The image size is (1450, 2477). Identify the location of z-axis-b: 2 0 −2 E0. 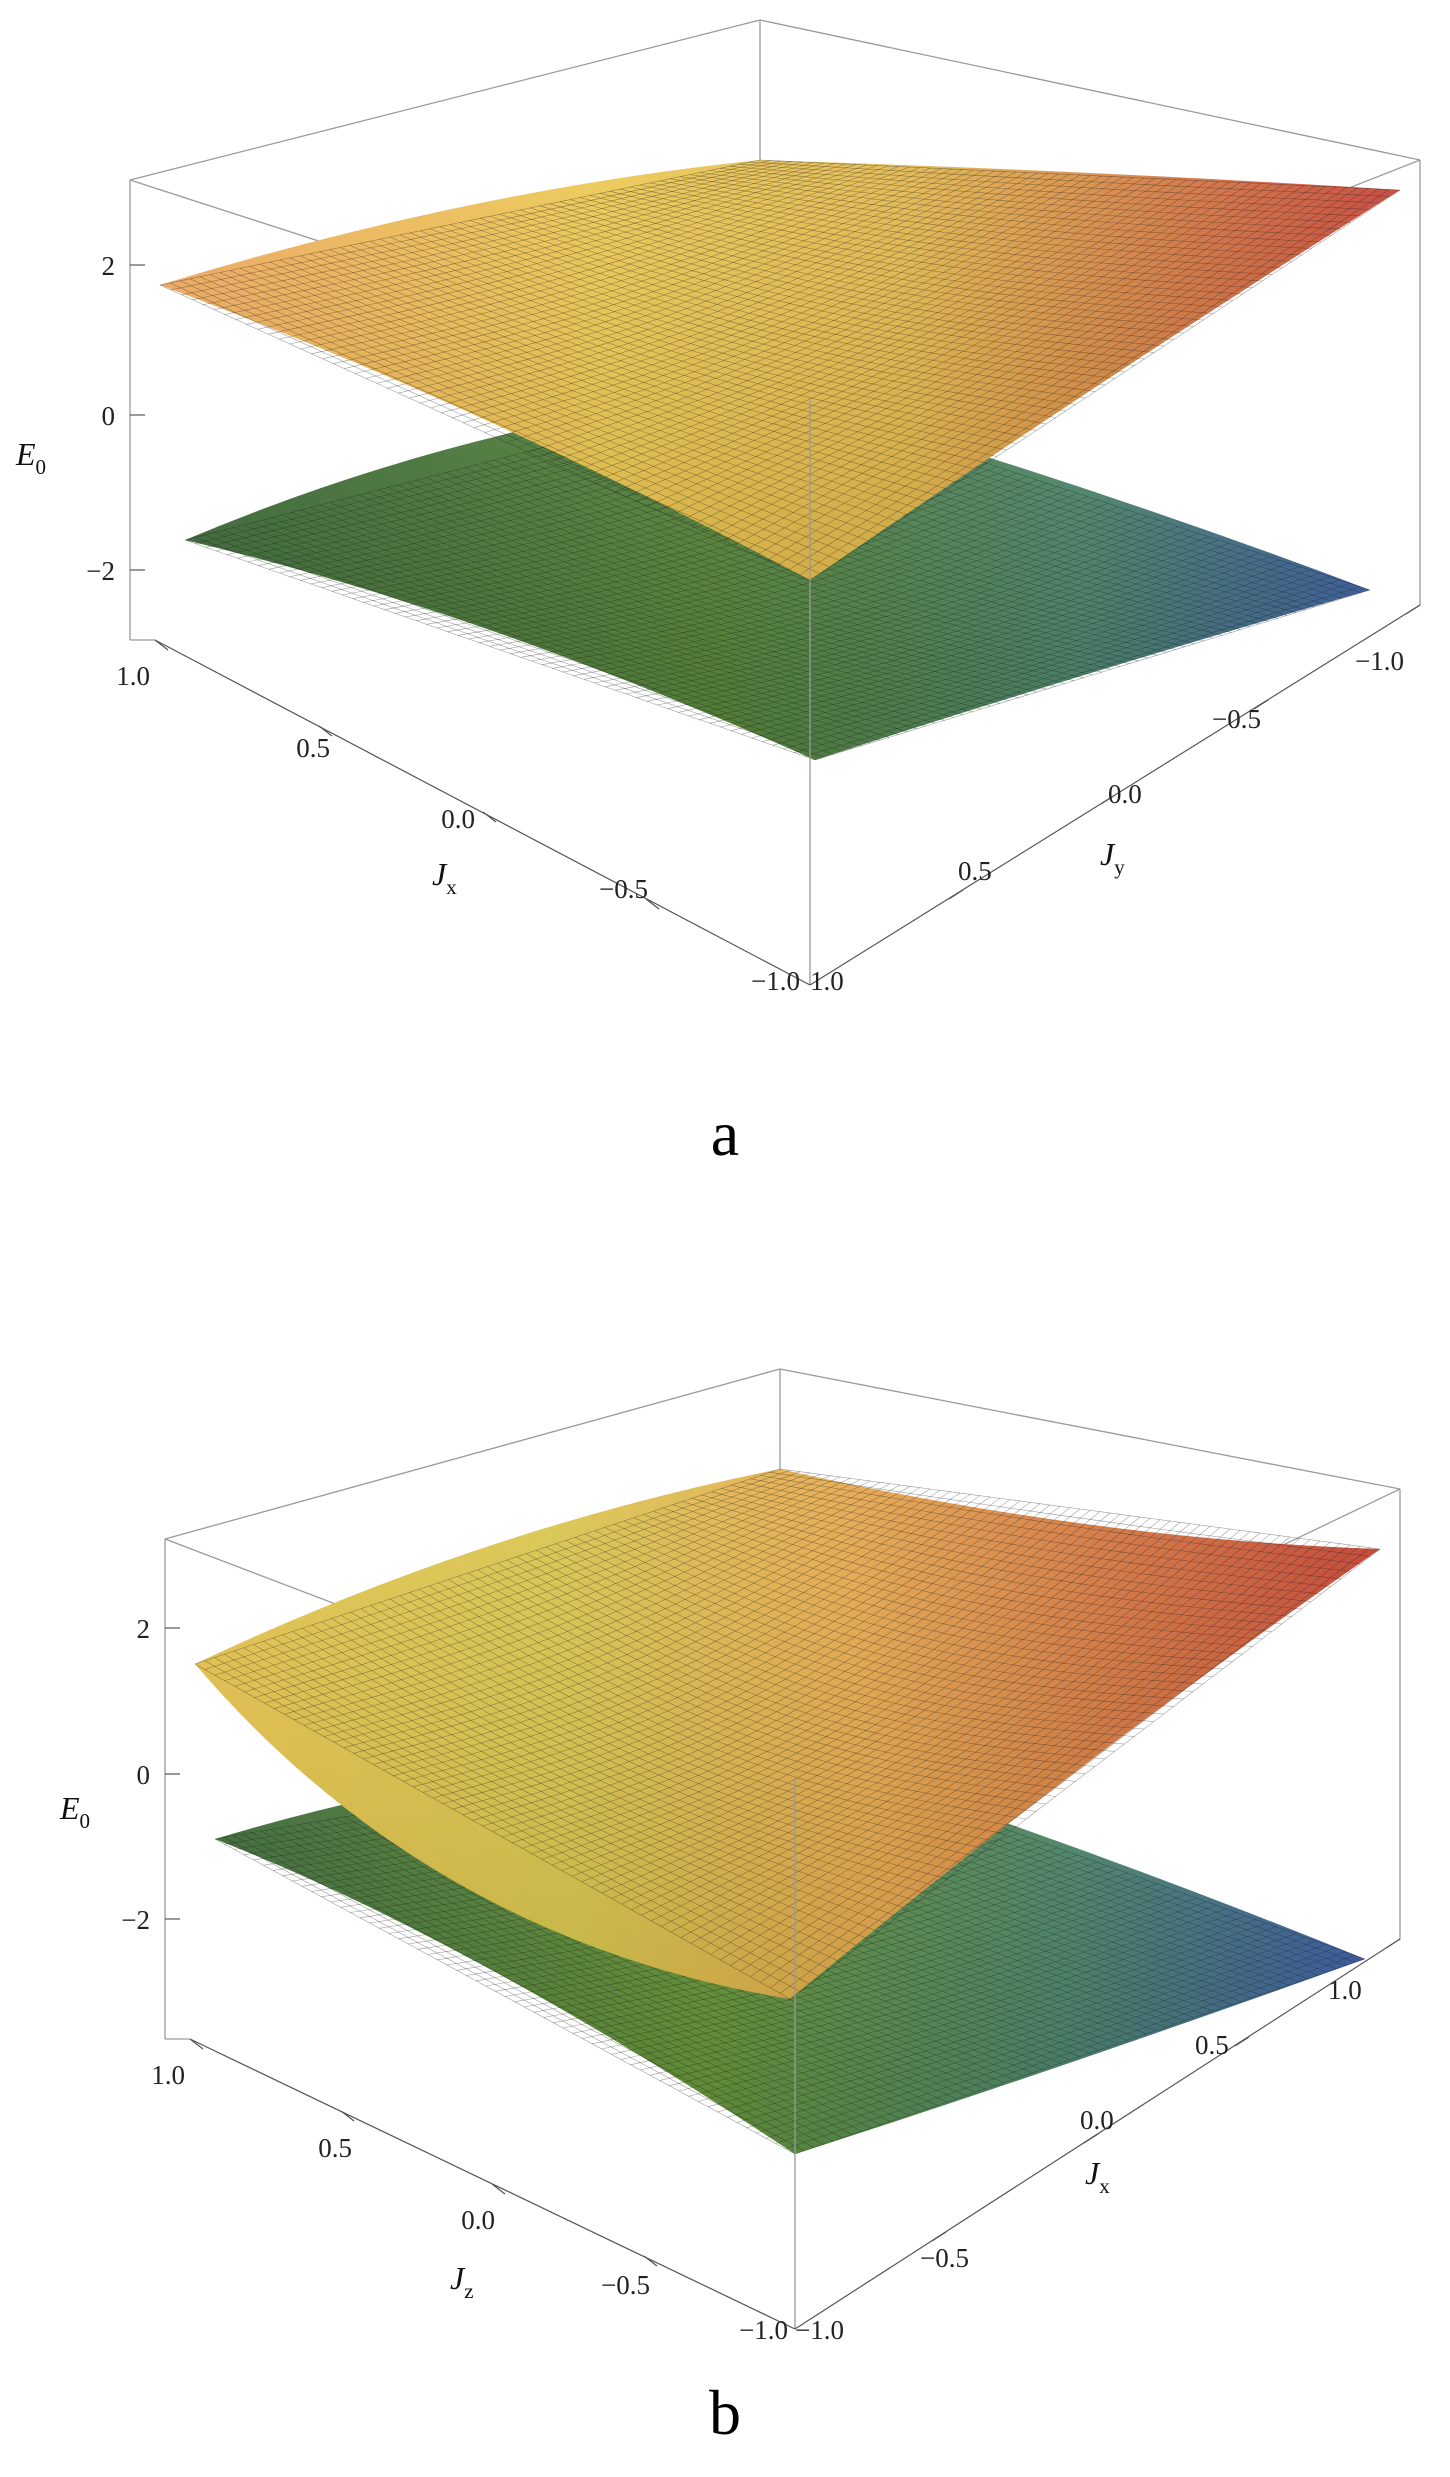
(119, 1774).